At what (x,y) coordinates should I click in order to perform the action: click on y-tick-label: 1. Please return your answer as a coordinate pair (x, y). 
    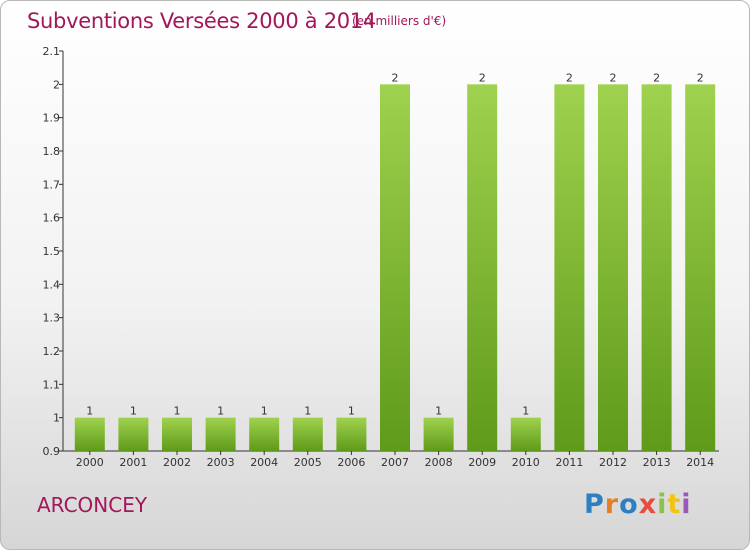
    Looking at the image, I should click on (56, 418).